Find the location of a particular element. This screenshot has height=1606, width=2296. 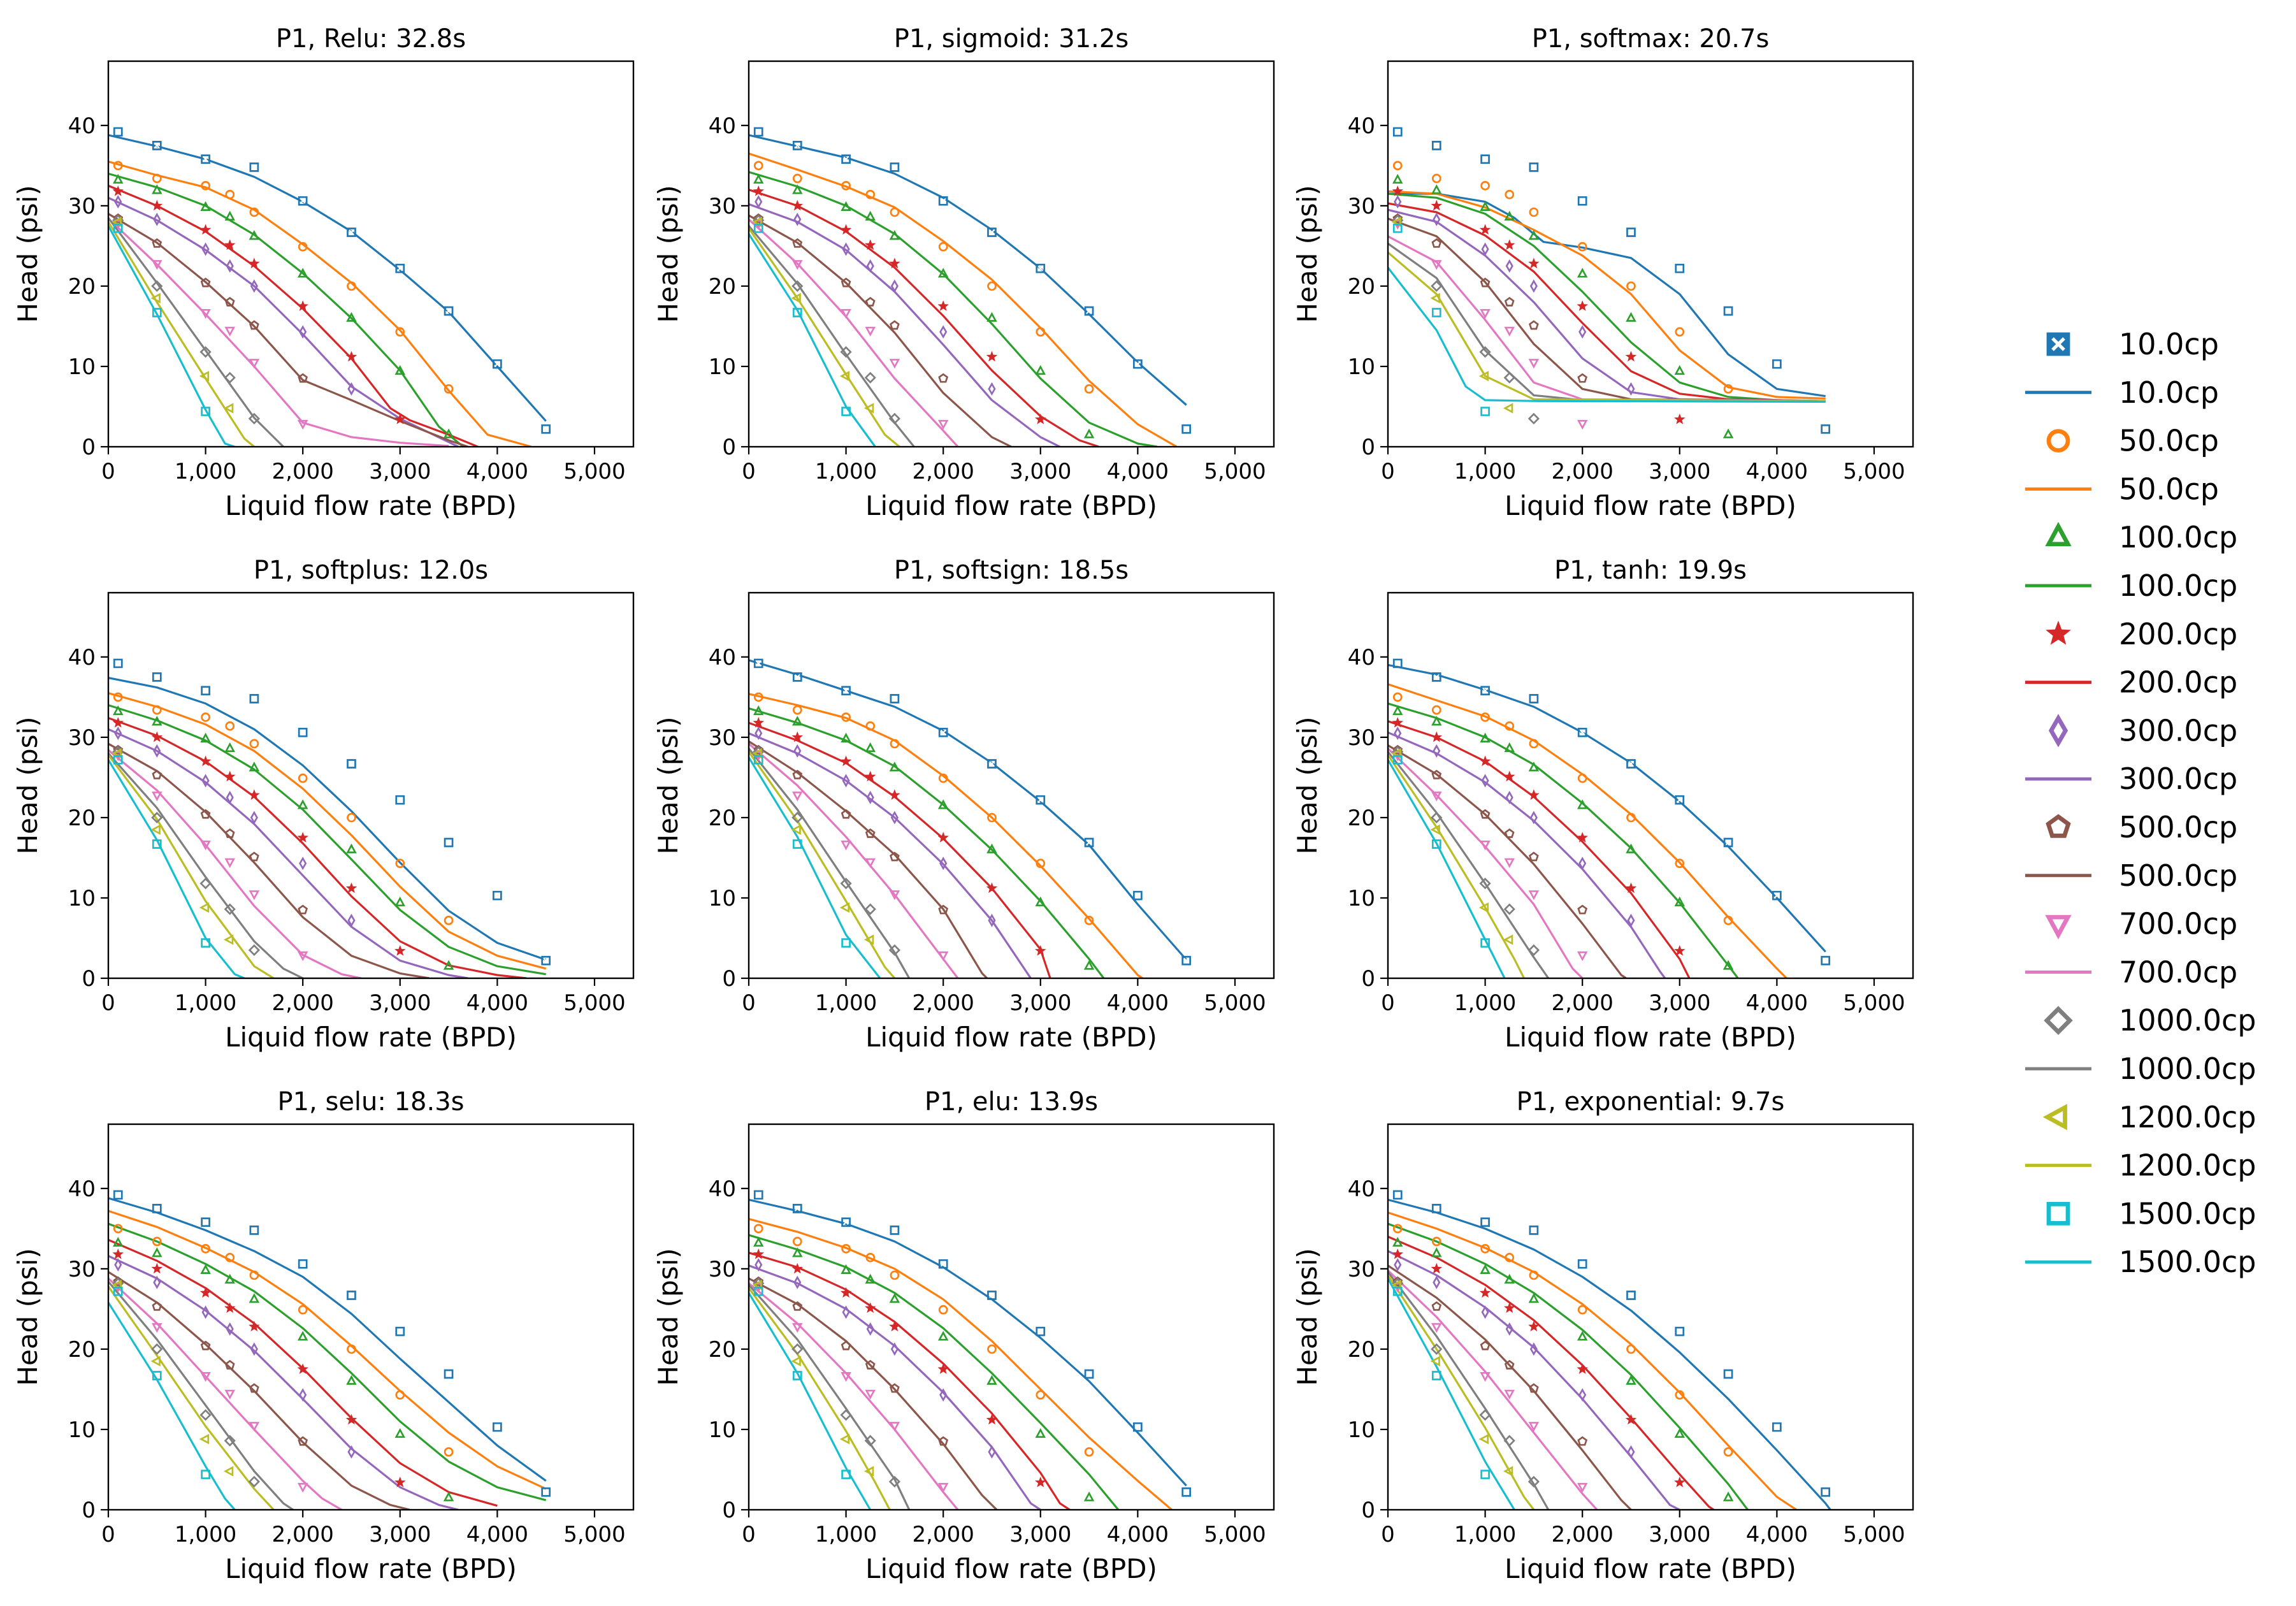

points-1200-0cp is located at coordinates (173, 315).